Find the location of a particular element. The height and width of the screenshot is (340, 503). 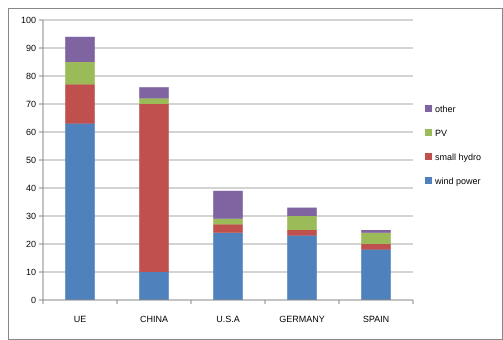

y-tick-label: 60 is located at coordinates (31, 132).